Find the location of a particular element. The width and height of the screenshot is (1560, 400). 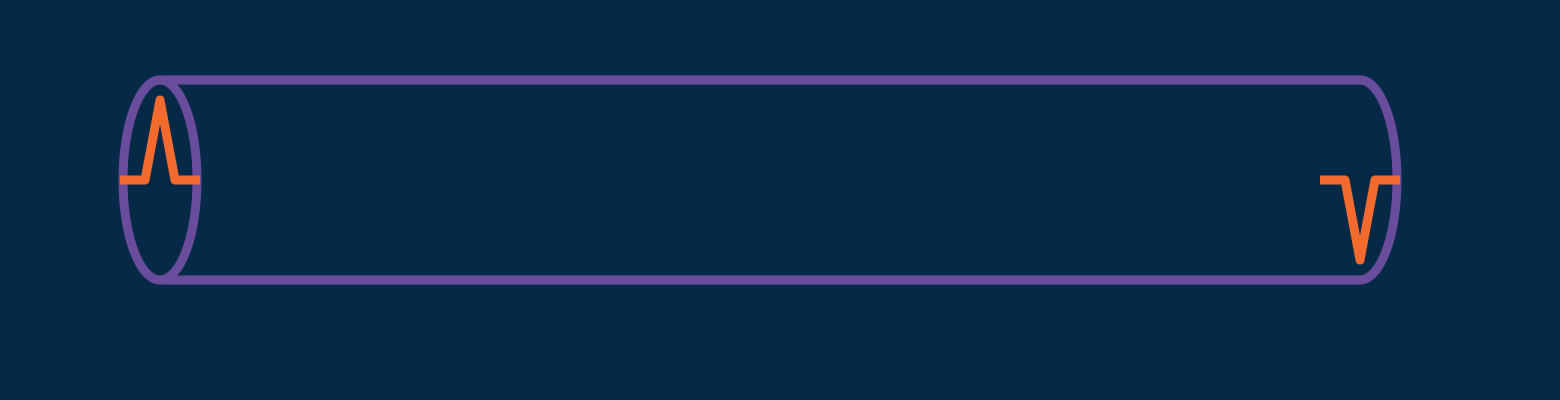

reflected-pulse is located at coordinates (1360, 220).